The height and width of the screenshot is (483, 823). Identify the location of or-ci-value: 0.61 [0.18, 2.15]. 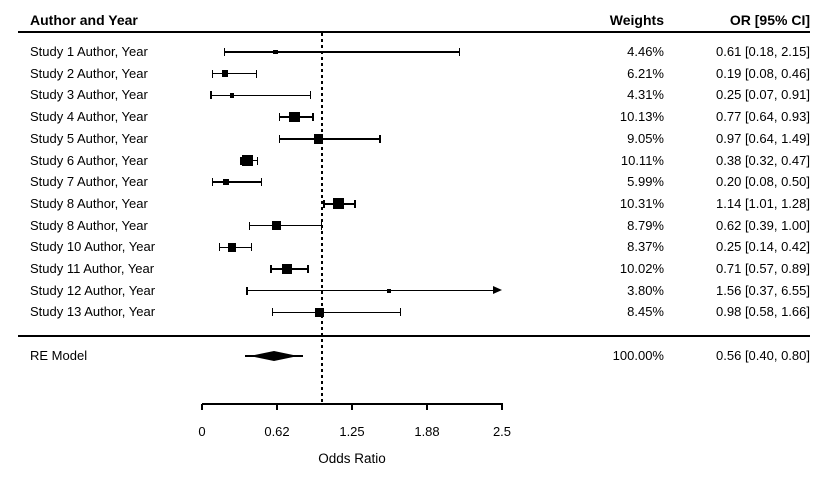
(763, 51).